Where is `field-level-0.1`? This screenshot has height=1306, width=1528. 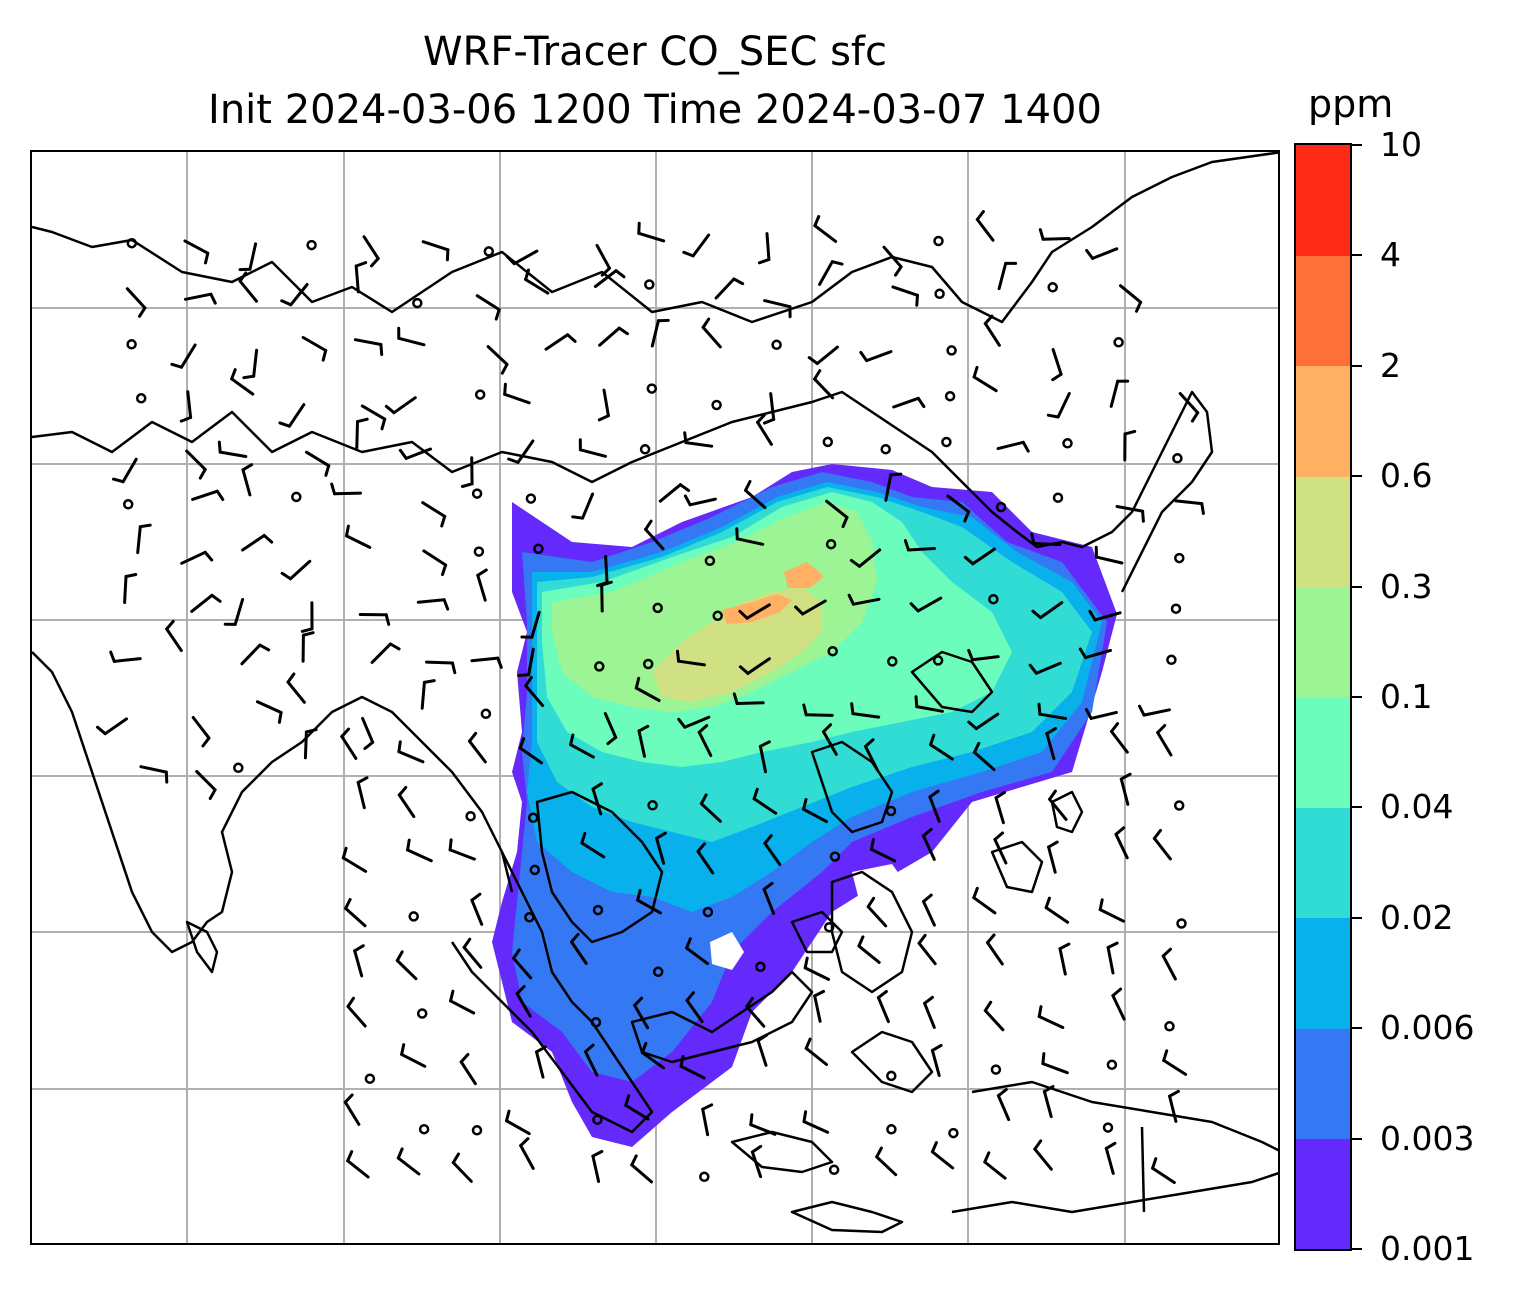 field-level-0.1 is located at coordinates (714, 607).